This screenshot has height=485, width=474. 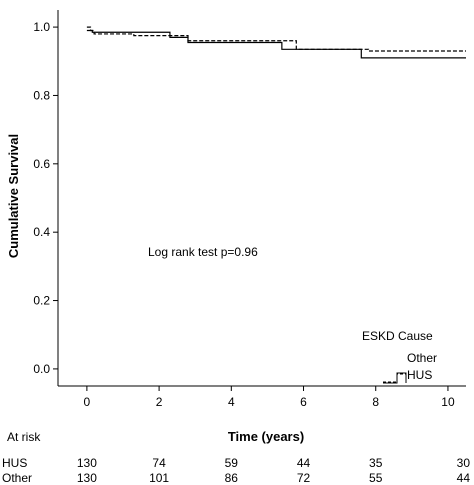 What do you see at coordinates (17, 478) in the screenshot?
I see `at-risk-row-label: Other` at bounding box center [17, 478].